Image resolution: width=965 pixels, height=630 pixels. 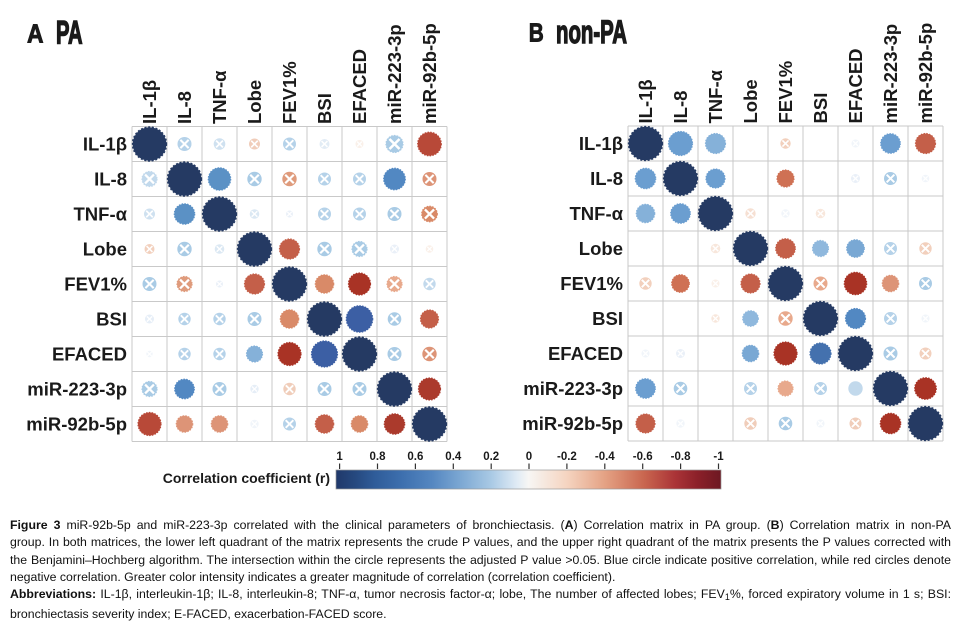 I want to click on svg-text: 0.8, so click(x=378, y=457).